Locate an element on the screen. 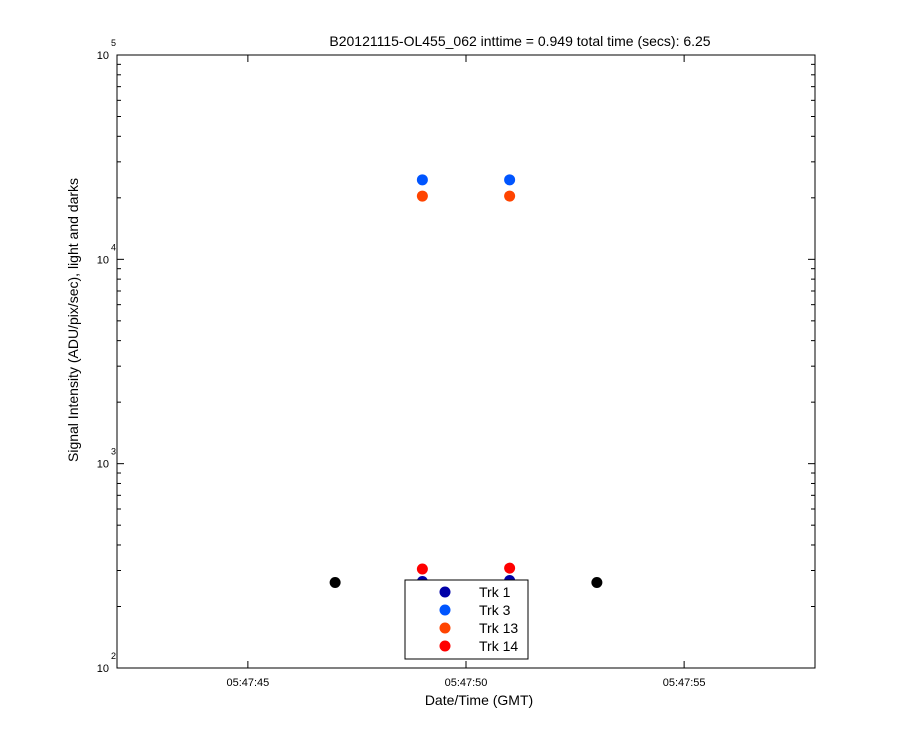 This screenshot has height=750, width=900. legend: Trk 1 Trk 3 Trk 13 Trk 14 is located at coordinates (466, 619).